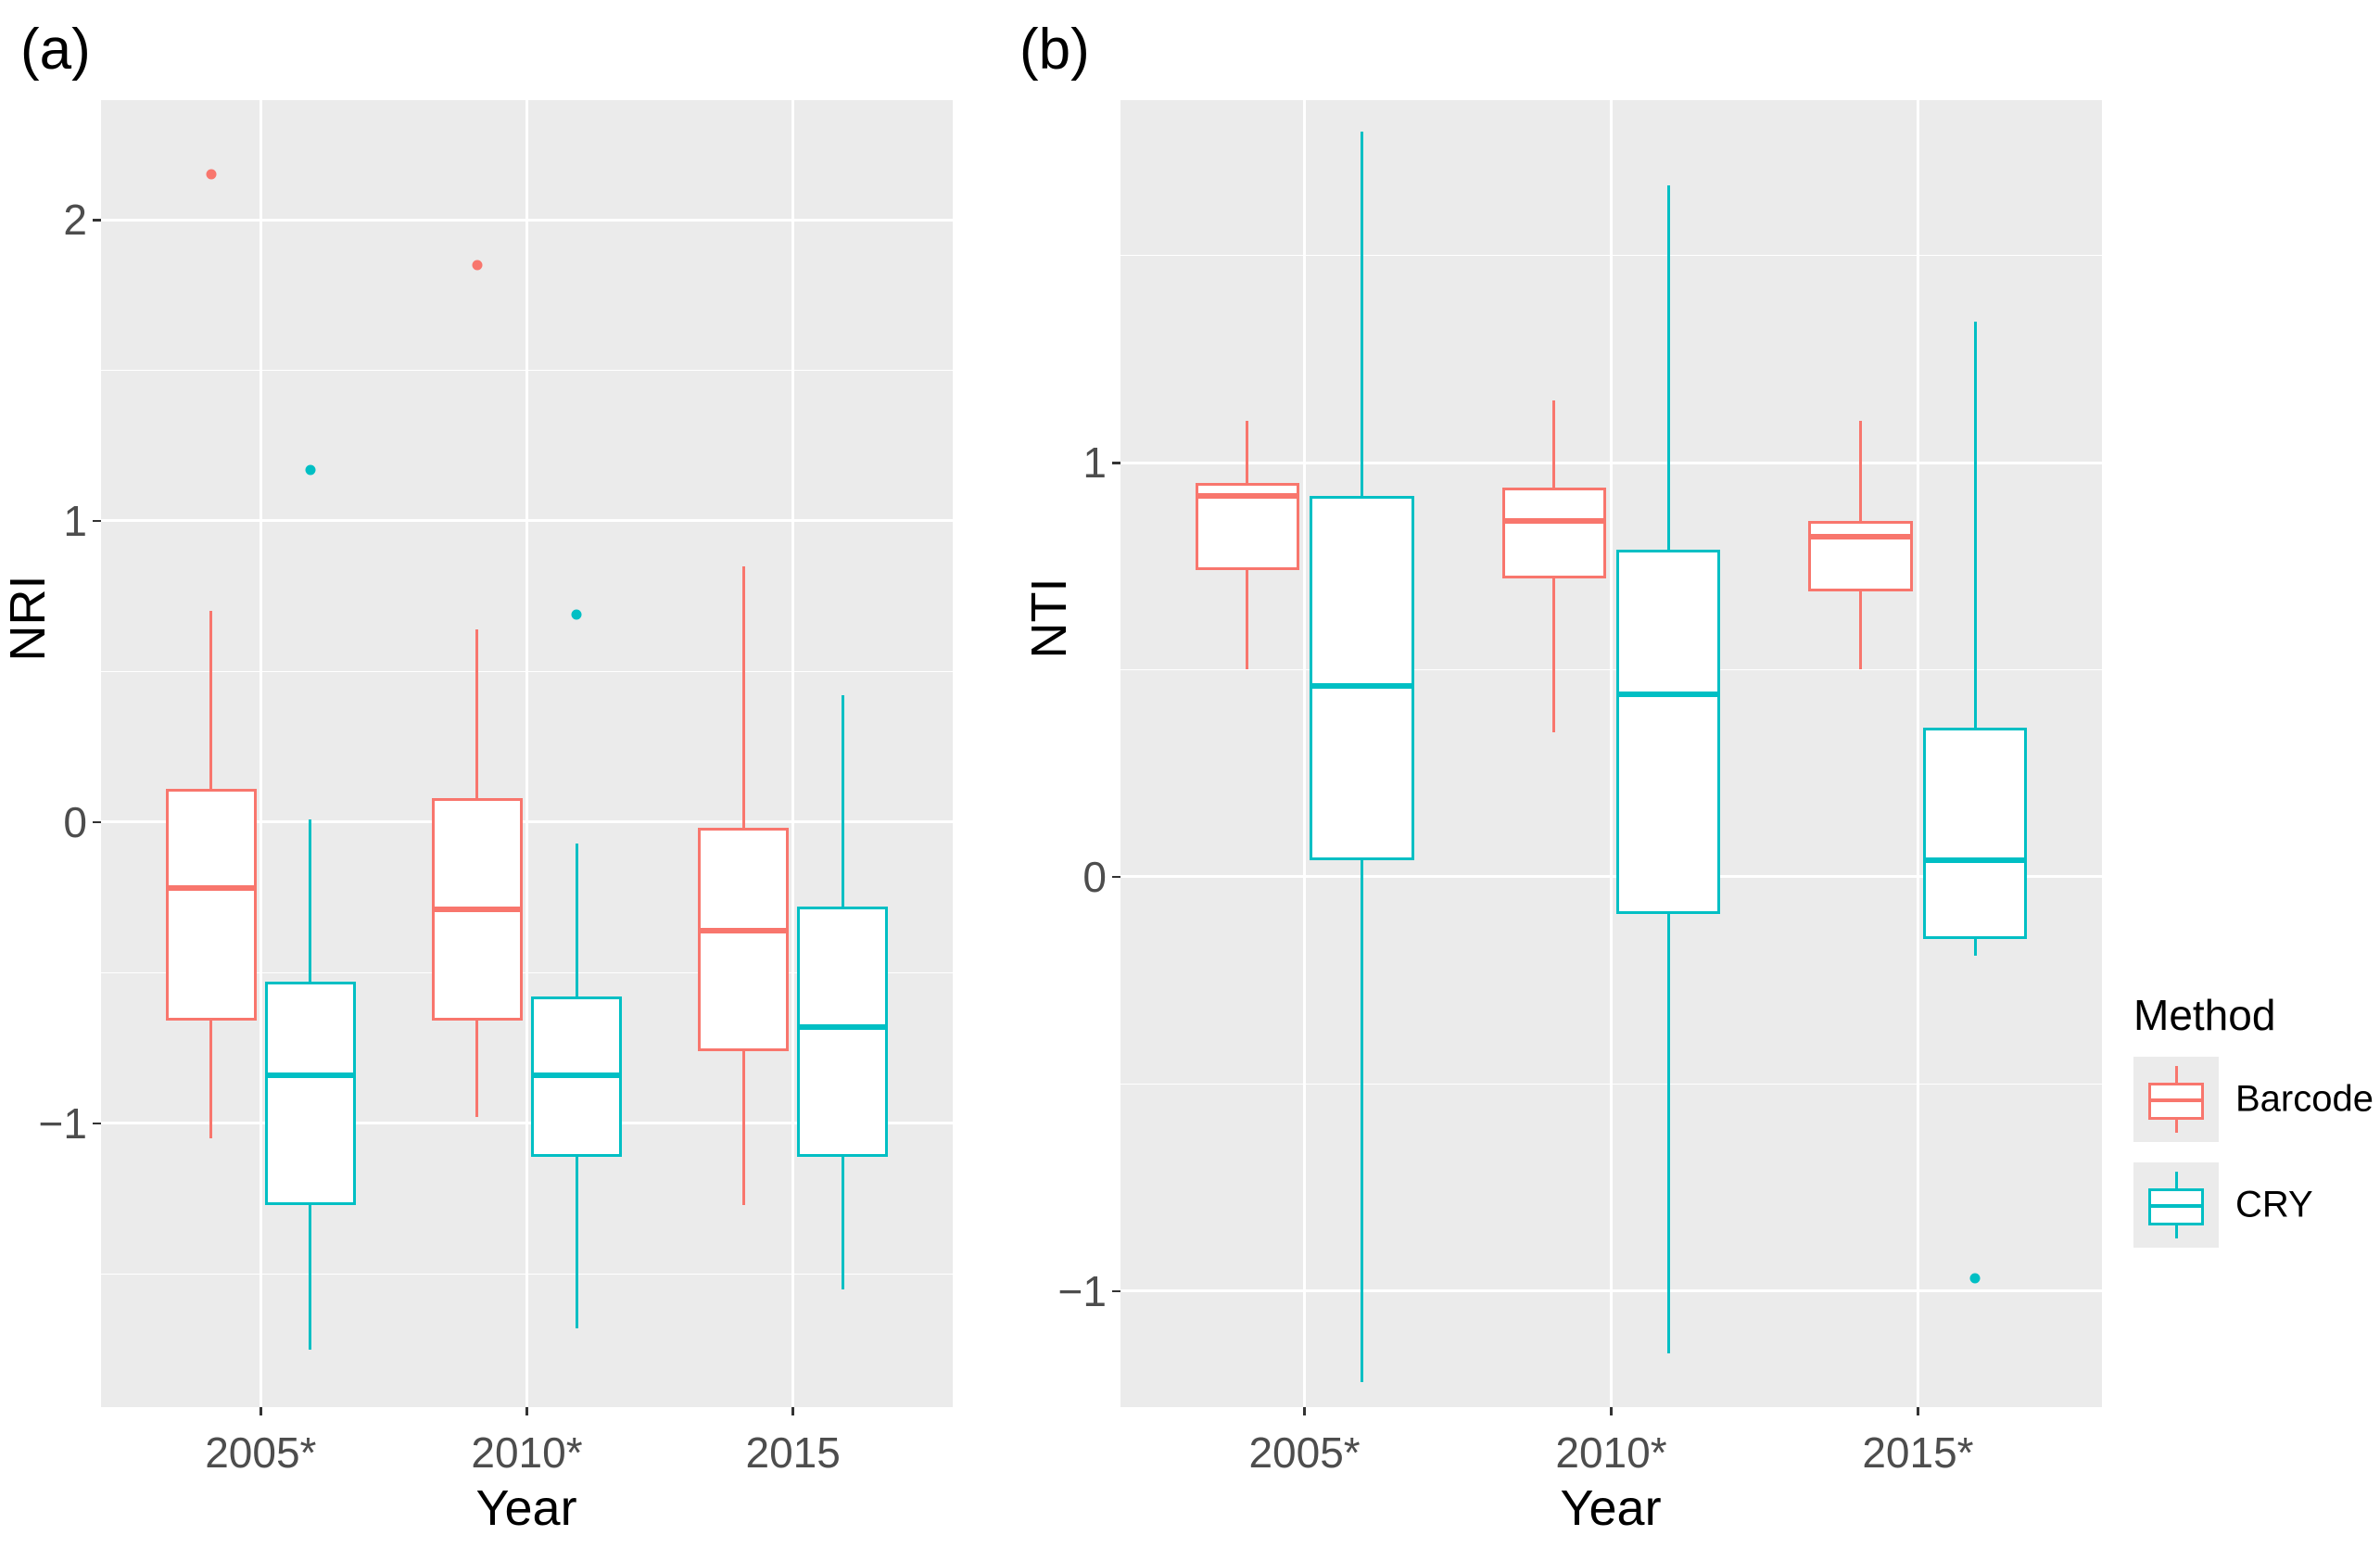  Describe the element at coordinates (75, 220) in the screenshot. I see `y-tick-label: 2` at that location.